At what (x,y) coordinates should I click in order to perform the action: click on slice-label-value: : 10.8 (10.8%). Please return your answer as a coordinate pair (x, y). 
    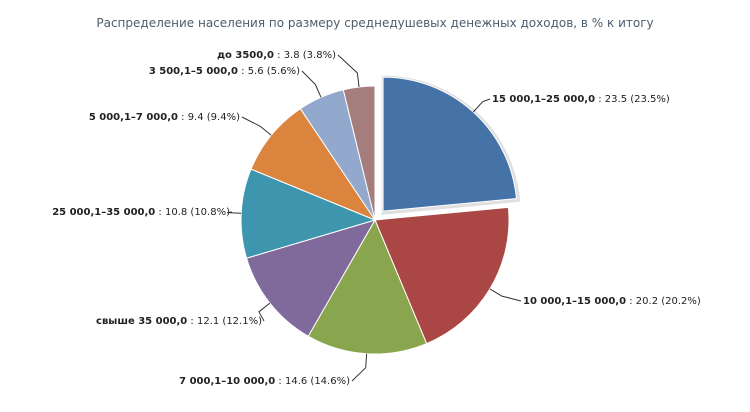
    Looking at the image, I should click on (192, 212).